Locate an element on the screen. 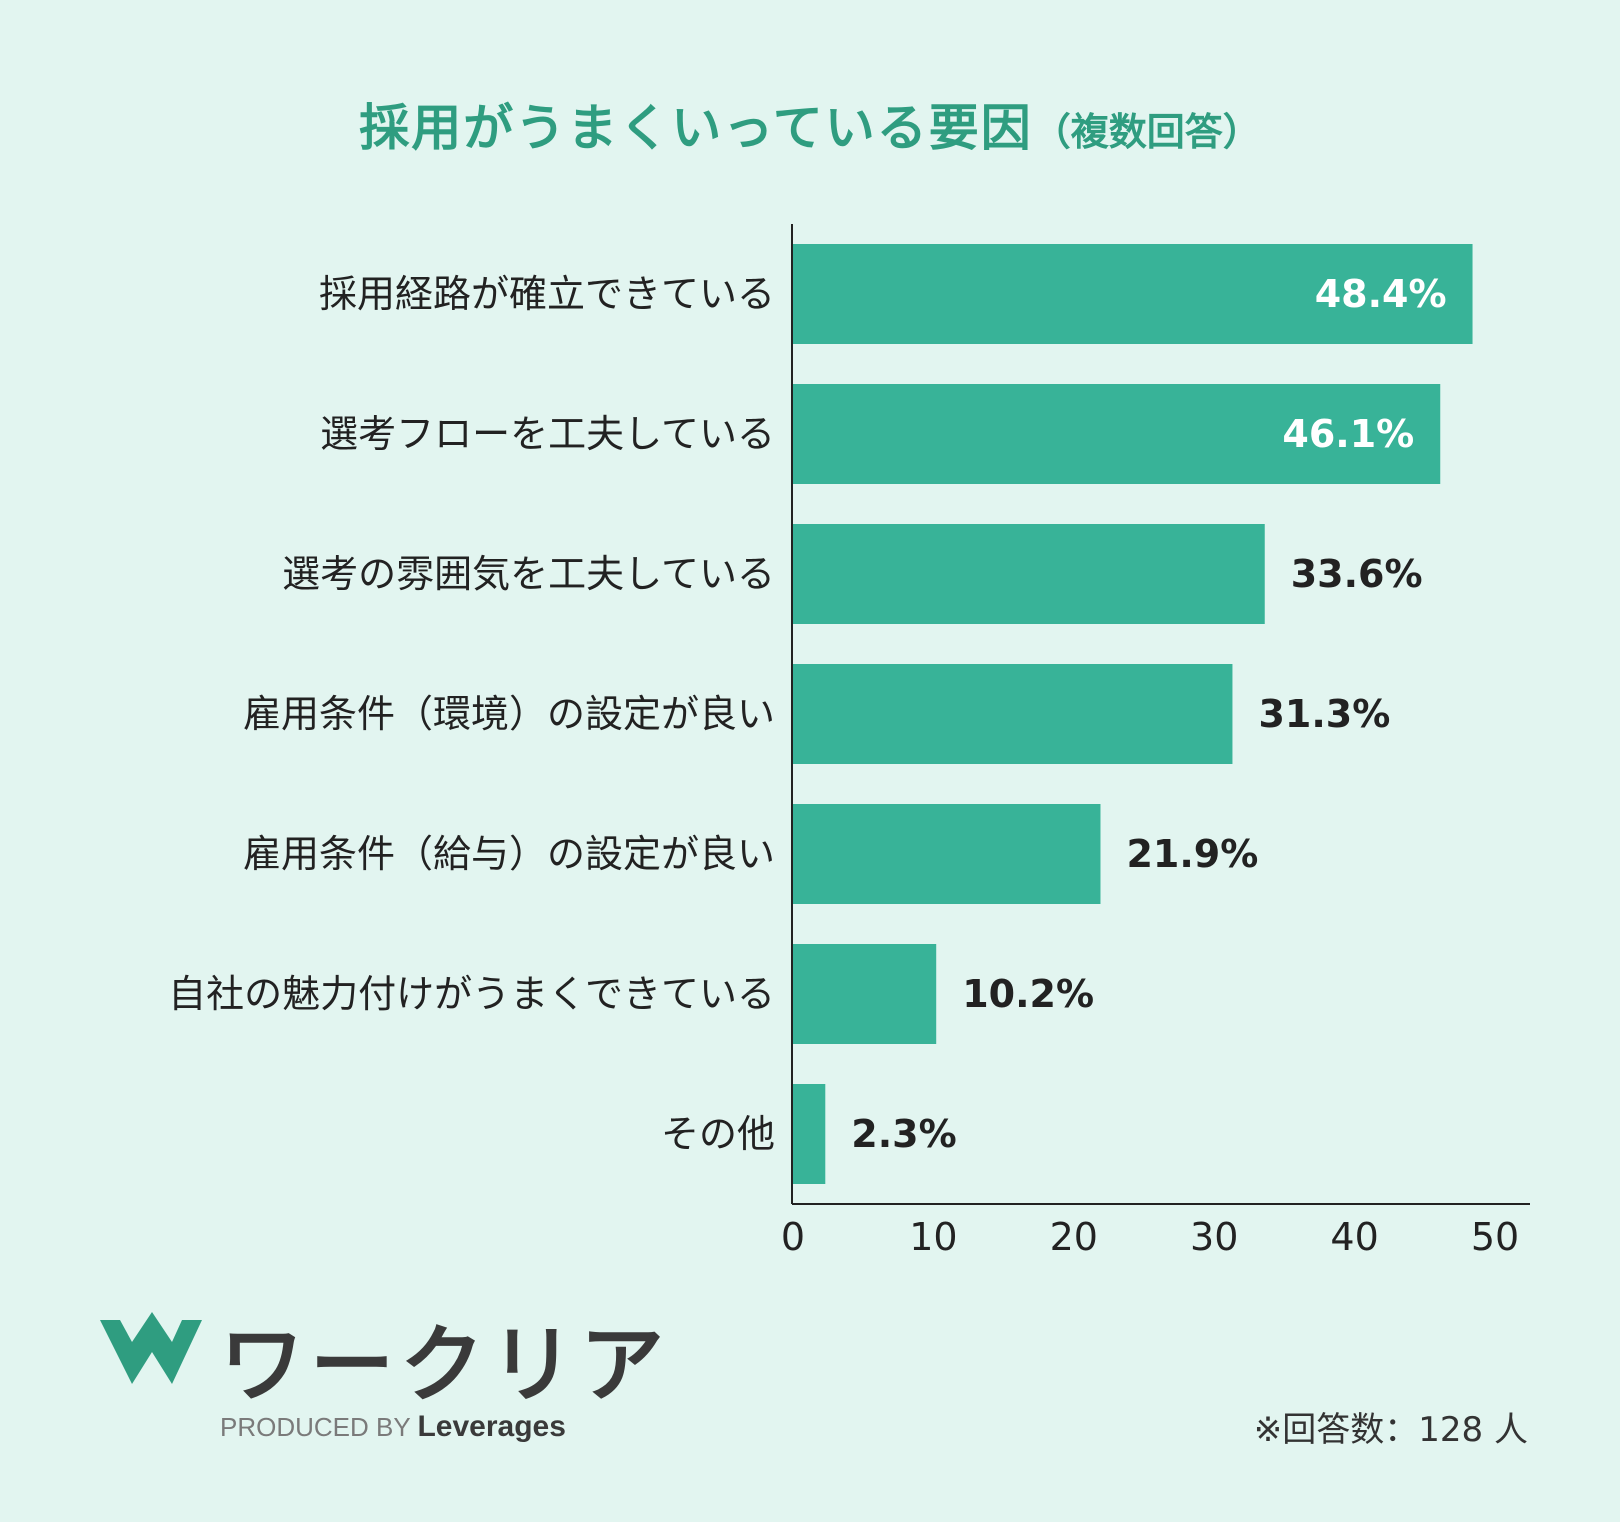  x-tick-label: 0 is located at coordinates (793, 1237).